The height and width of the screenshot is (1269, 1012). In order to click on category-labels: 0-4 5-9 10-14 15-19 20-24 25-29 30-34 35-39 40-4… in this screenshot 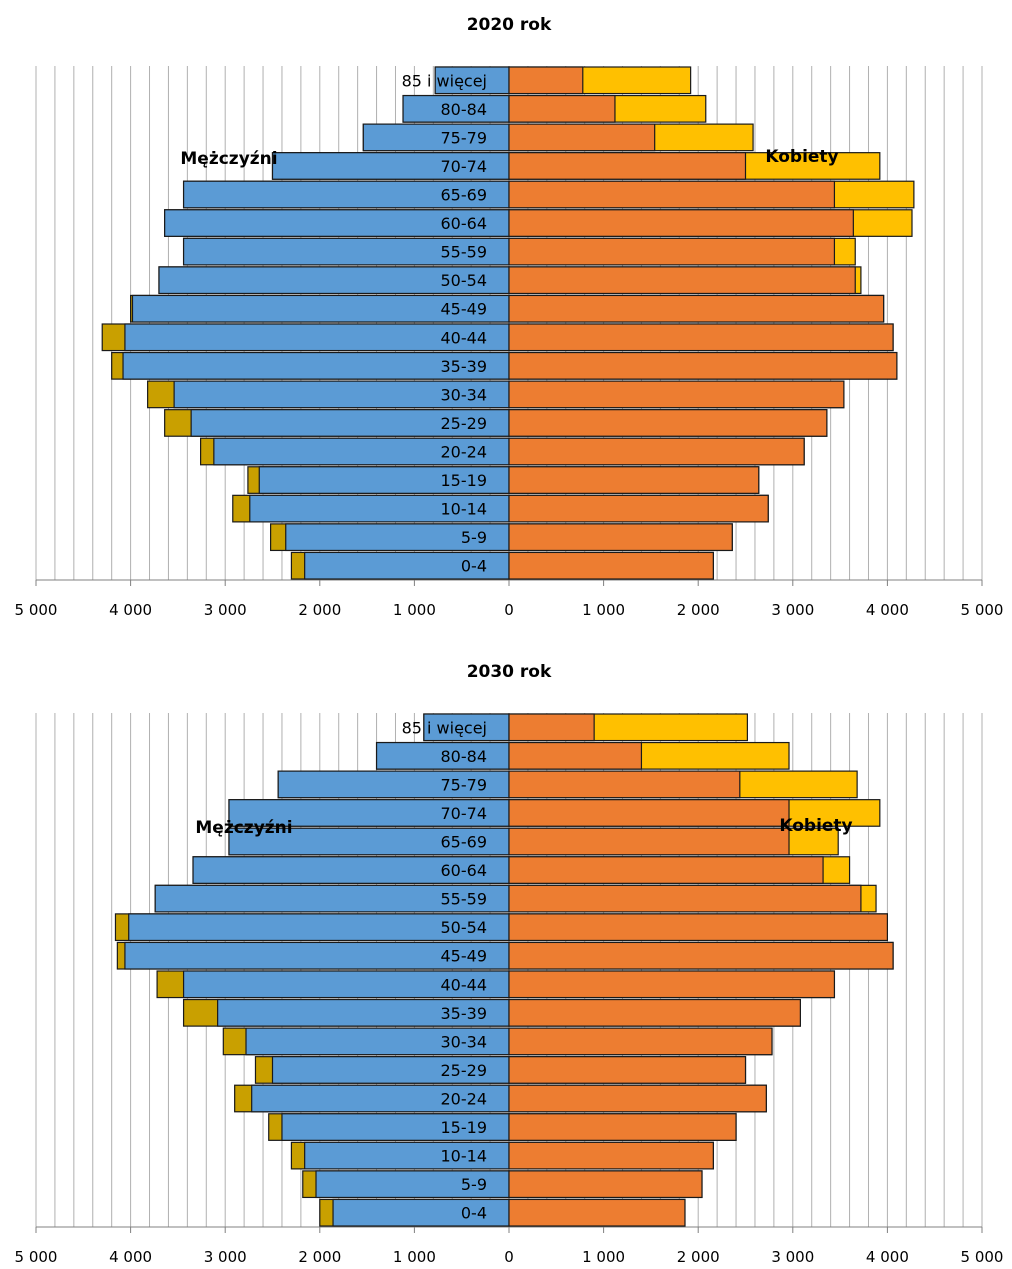, I will do `click(444, 970)`.